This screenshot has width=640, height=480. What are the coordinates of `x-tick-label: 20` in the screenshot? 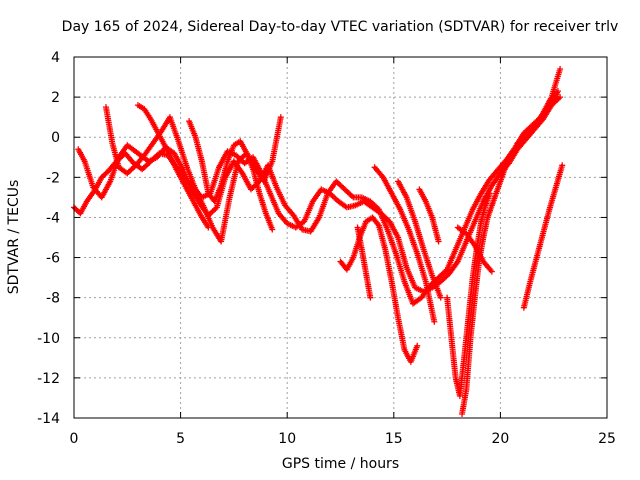 It's located at (500, 439).